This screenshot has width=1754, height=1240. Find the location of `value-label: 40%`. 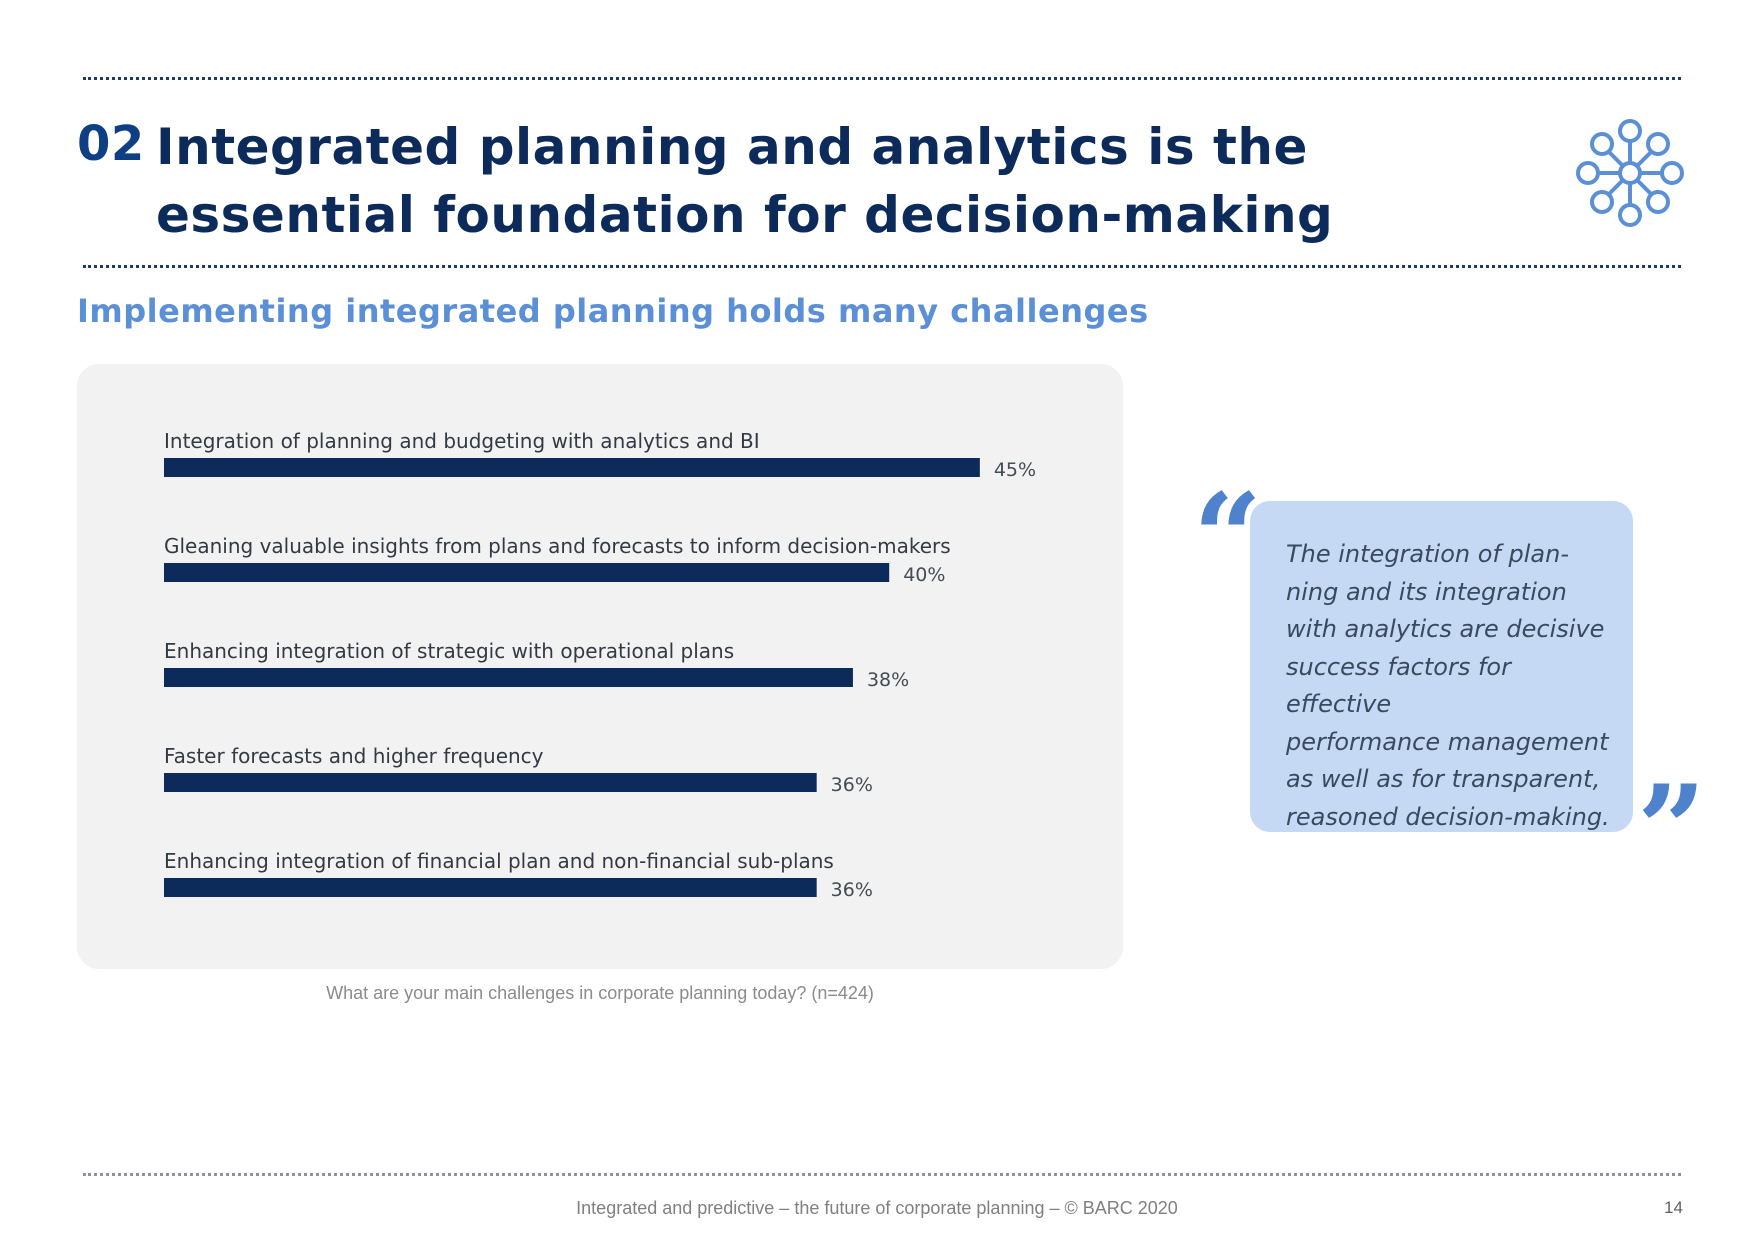

value-label: 40% is located at coordinates (924, 575).